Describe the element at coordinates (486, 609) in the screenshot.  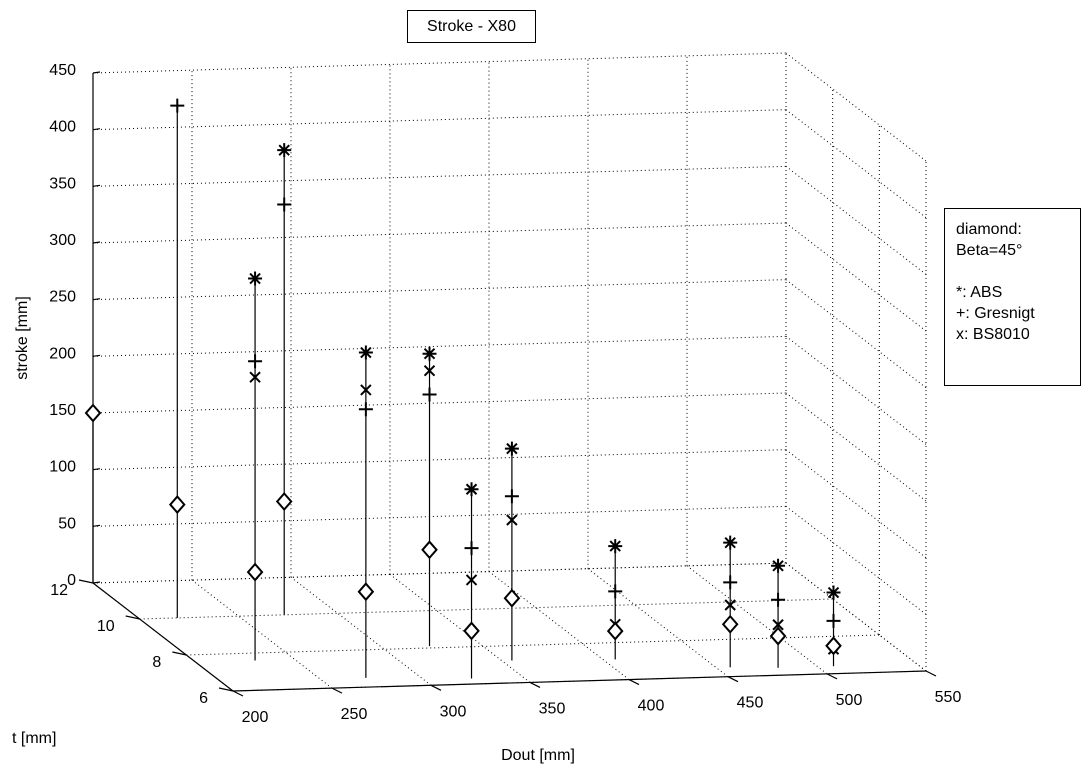
I see `floor-grid-line-y` at that location.